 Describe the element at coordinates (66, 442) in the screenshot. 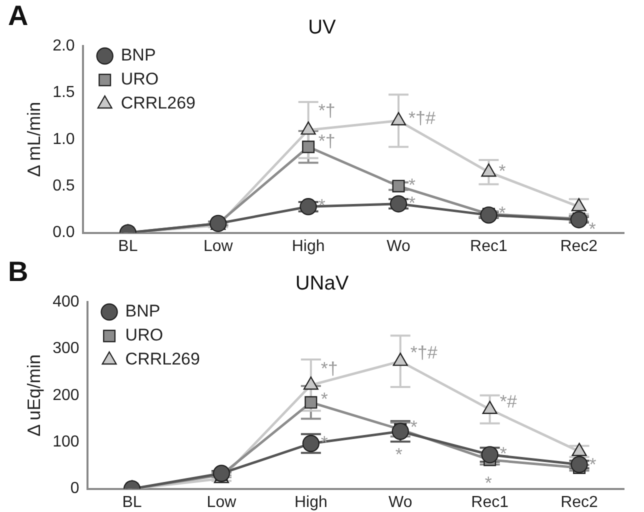

I see `y-tick-label: 100` at that location.